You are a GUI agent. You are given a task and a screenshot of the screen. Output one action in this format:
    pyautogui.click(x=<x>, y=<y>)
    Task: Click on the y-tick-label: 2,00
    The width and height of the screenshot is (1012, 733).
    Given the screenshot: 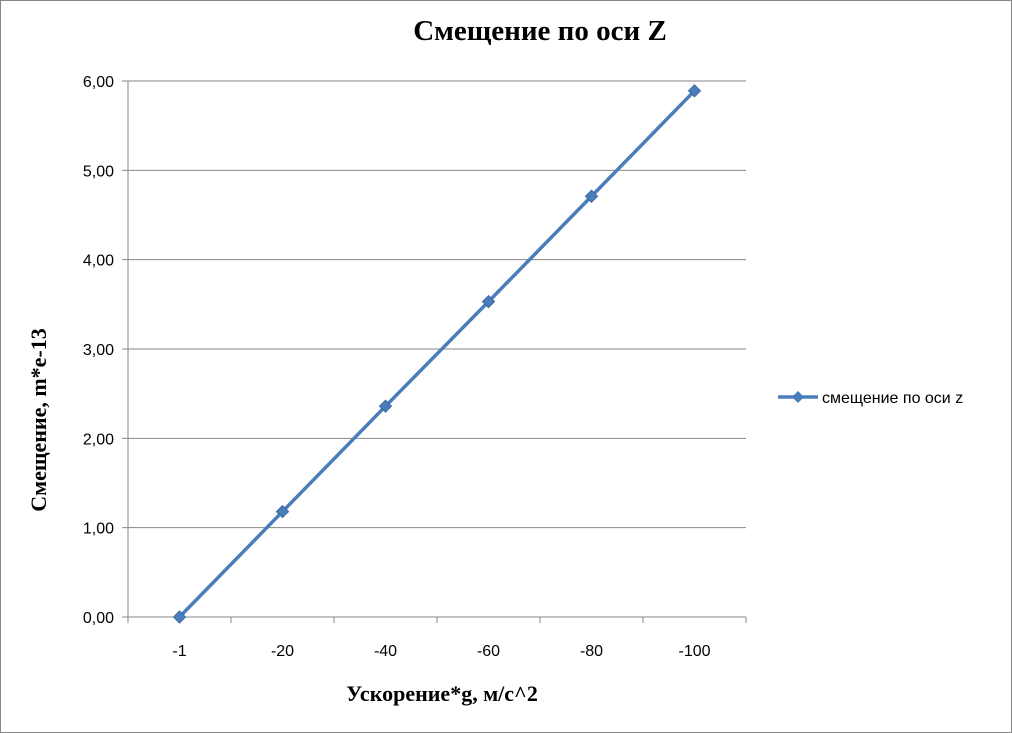 What is the action you would take?
    pyautogui.click(x=98, y=439)
    